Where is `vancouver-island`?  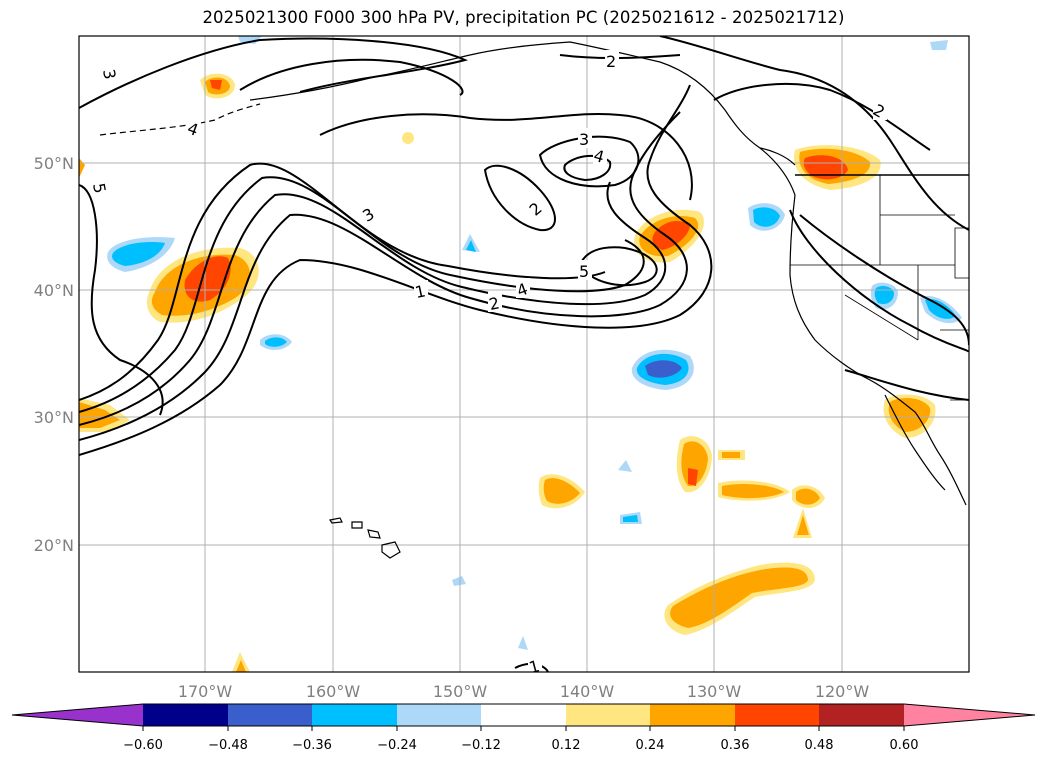 vancouver-island is located at coordinates (777, 156).